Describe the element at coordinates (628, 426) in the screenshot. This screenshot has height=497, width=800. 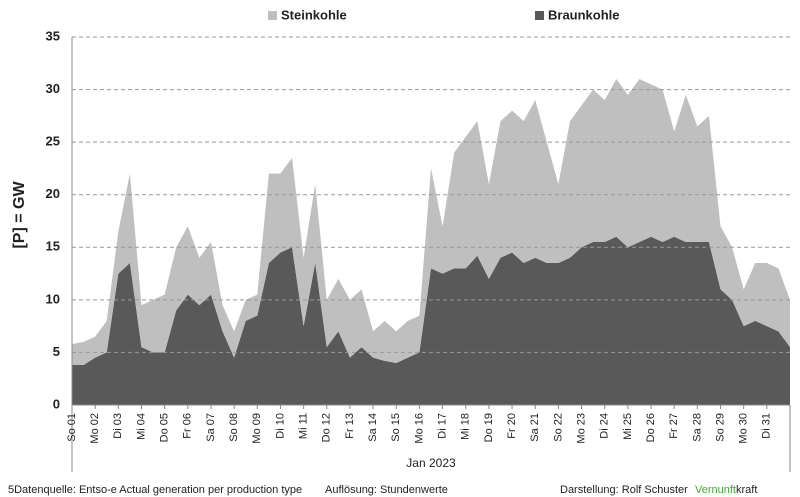
I see `x-tick-label: Mi 25` at that location.